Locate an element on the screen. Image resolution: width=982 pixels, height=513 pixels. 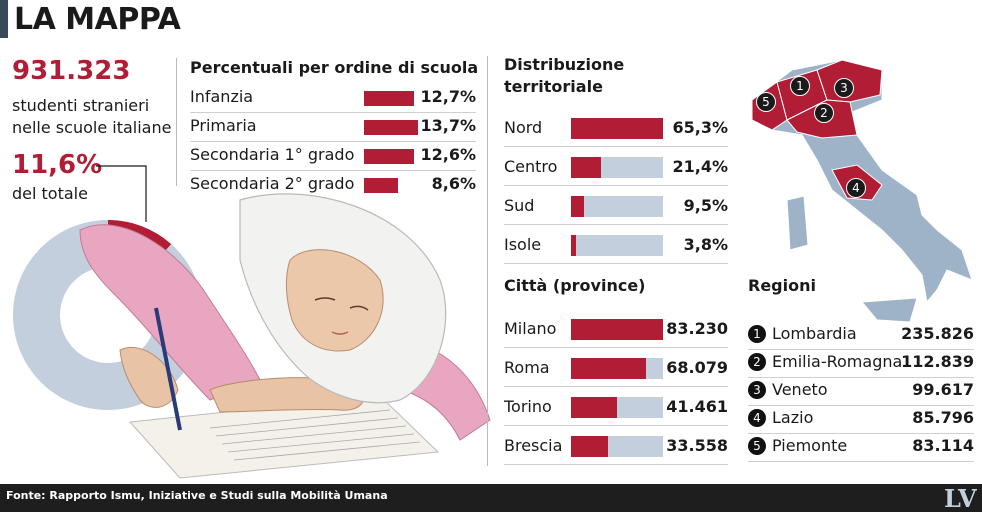
share-percent: 11,6% is located at coordinates (57, 165).